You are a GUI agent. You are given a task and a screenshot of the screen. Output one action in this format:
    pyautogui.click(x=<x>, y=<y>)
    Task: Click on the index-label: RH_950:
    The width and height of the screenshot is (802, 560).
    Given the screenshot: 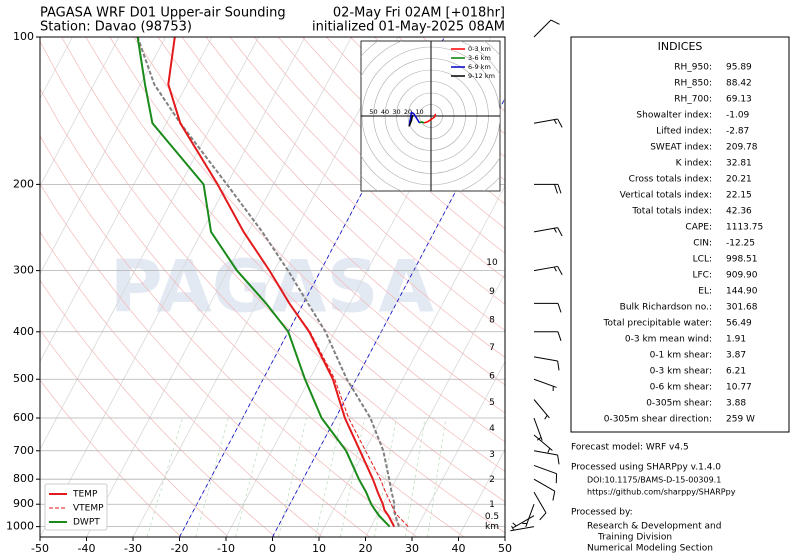 What is the action you would take?
    pyautogui.click(x=693, y=68)
    